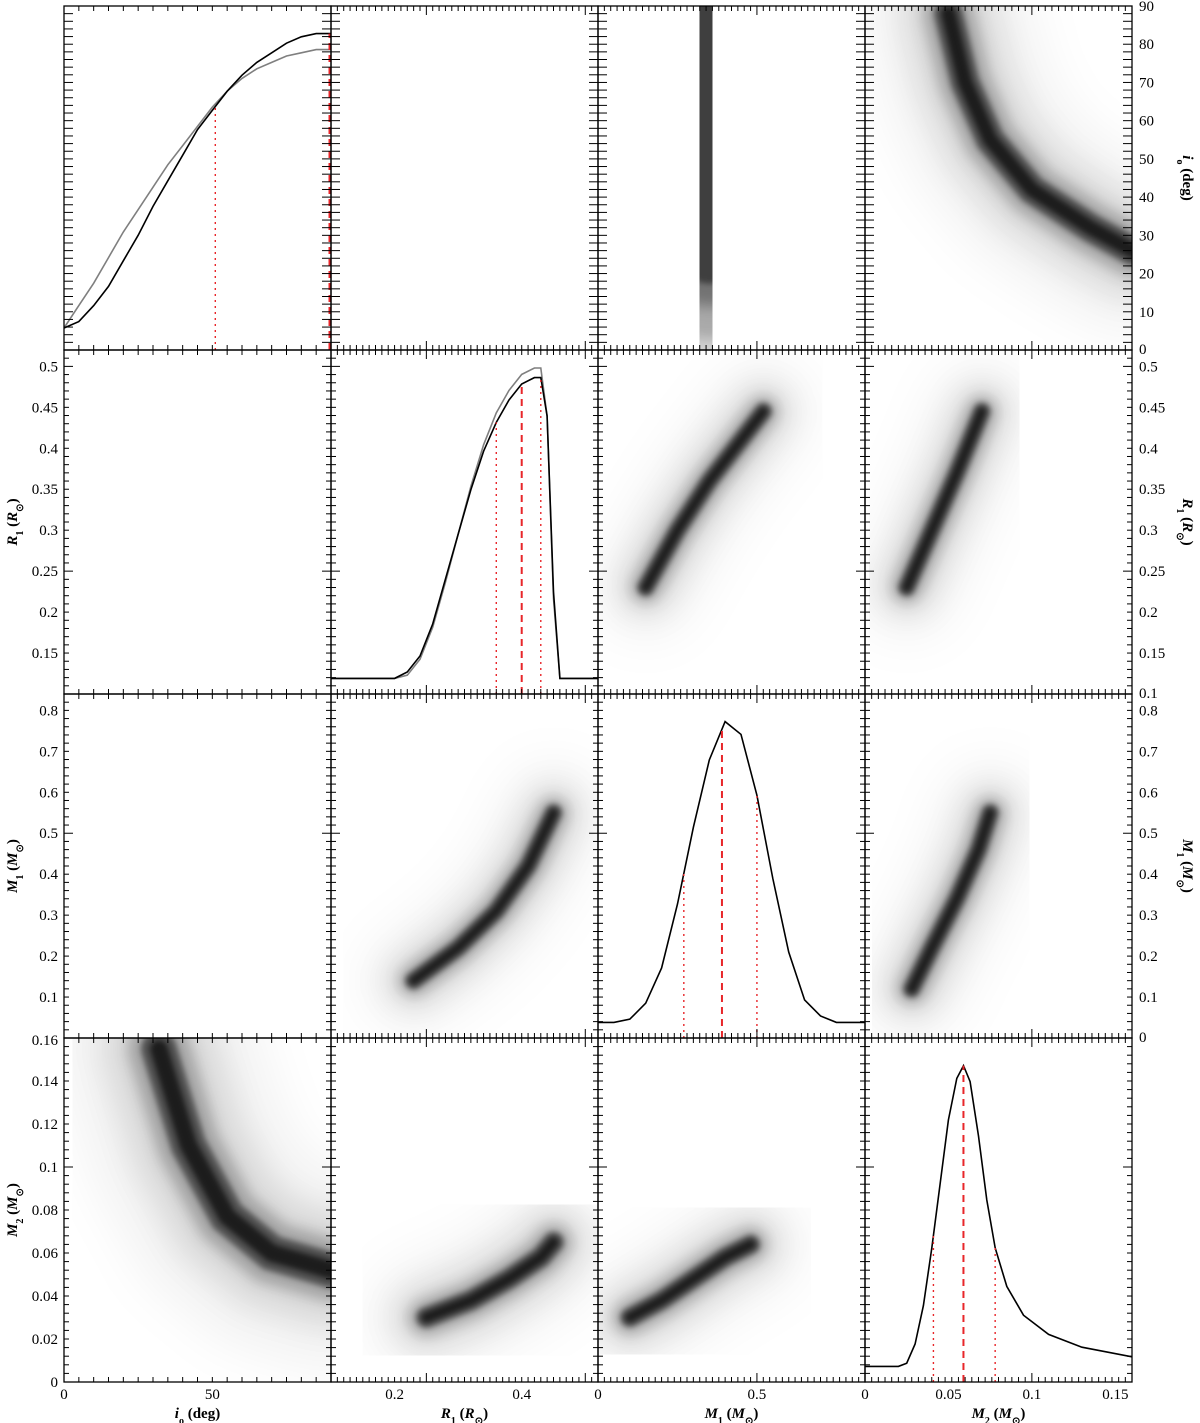 The image size is (1200, 1423). What do you see at coordinates (483, 897) in the screenshot?
I see `panel-2-1-density-layer` at bounding box center [483, 897].